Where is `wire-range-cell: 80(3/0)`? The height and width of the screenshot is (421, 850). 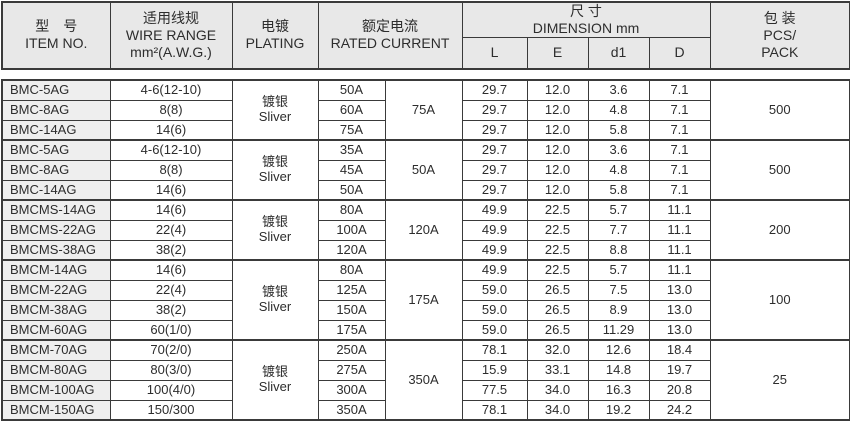 wire-range-cell: 80(3/0) is located at coordinates (171, 370).